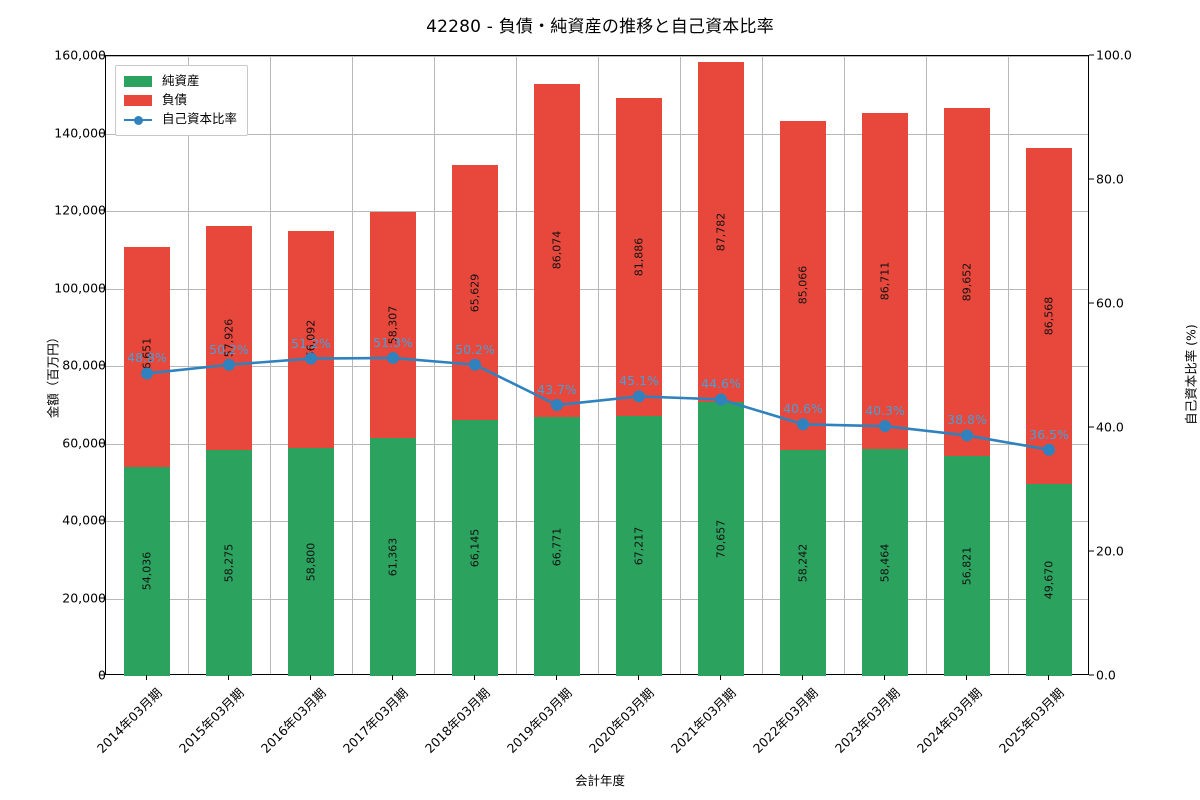  Describe the element at coordinates (1110, 427) in the screenshot. I see `y-axis-tick-label-right: 40.0` at that location.